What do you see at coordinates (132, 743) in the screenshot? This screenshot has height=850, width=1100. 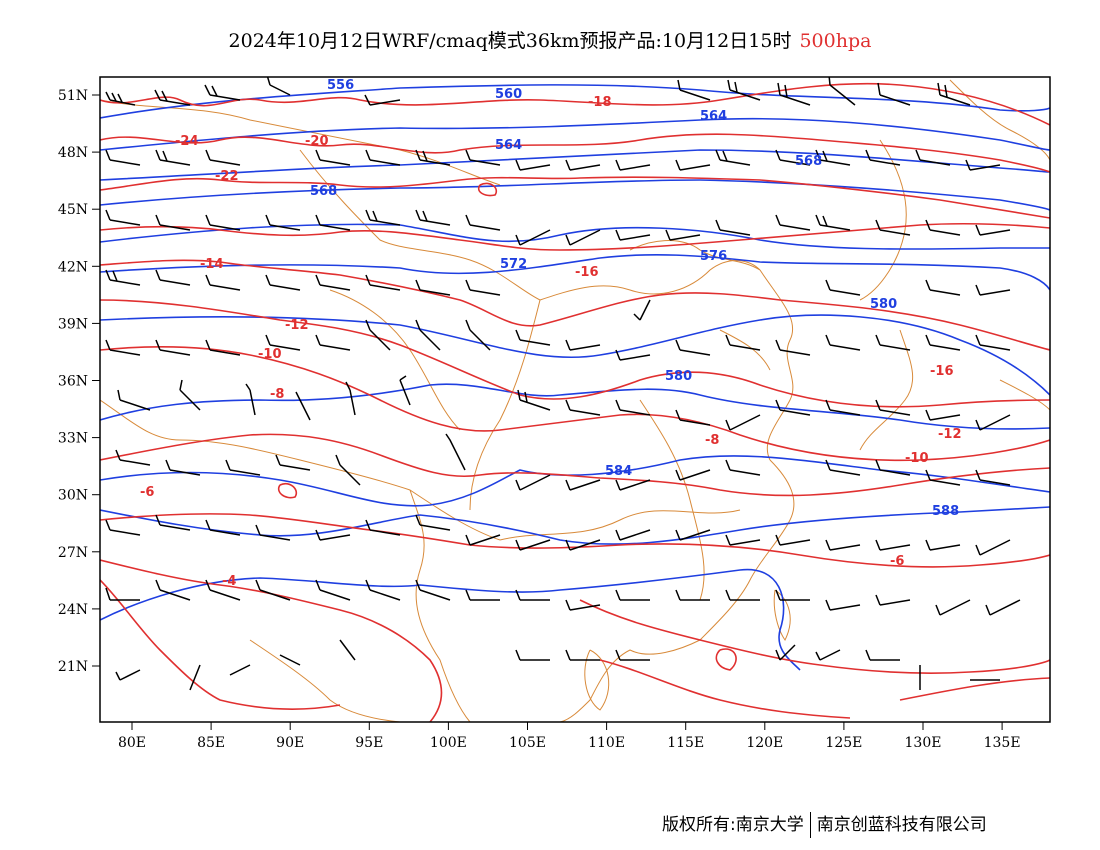 I see `lon-tick-label: 80E` at bounding box center [132, 743].